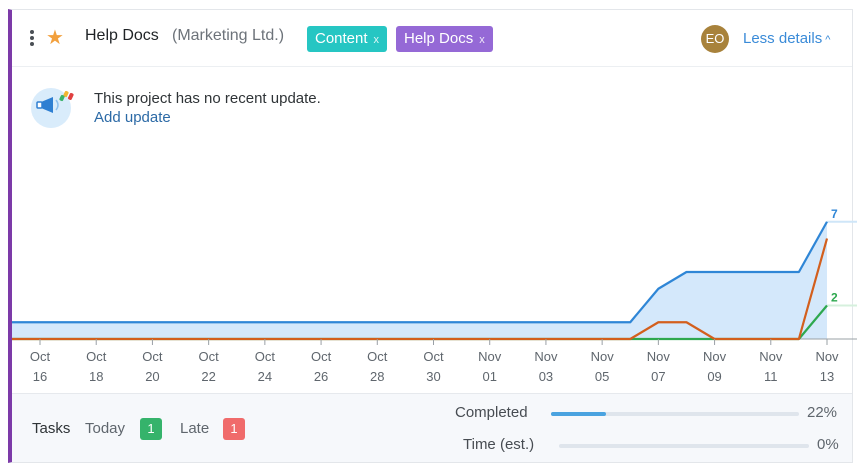 The image size is (861, 471). Describe the element at coordinates (265, 376) in the screenshot. I see `x-tick-label-day: 24` at that location.